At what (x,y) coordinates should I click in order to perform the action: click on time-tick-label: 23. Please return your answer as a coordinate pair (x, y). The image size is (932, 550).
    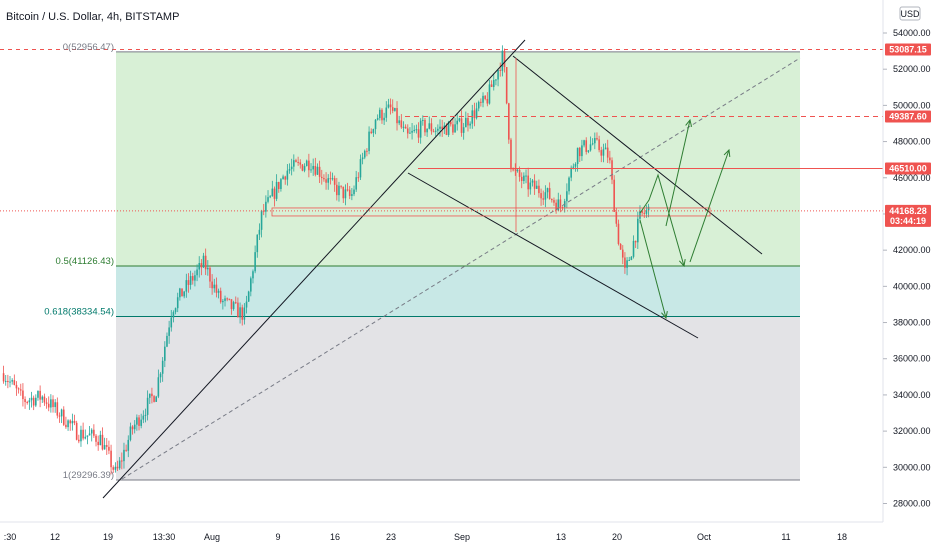
    Looking at the image, I should click on (391, 537).